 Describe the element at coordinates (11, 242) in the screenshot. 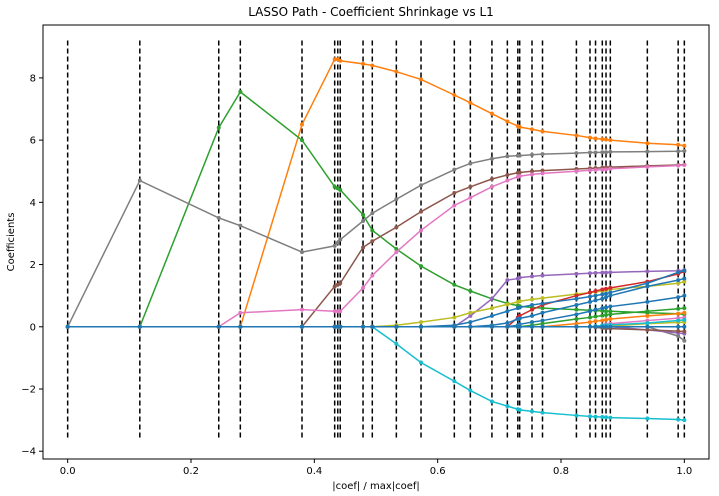

I see `y-axis-label: Coefficients` at that location.